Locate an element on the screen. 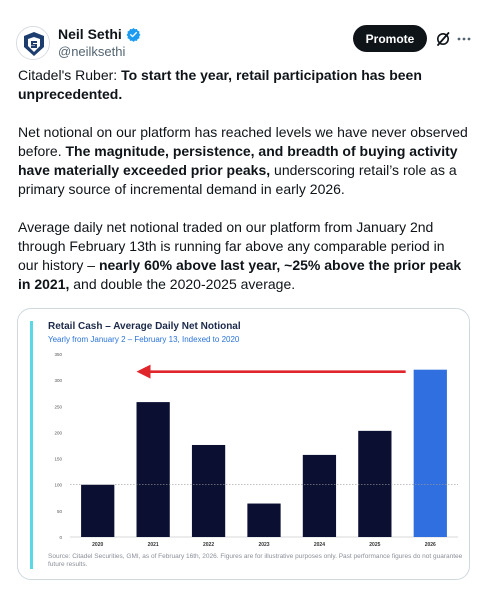  red-arrow-head-icon is located at coordinates (143, 371).